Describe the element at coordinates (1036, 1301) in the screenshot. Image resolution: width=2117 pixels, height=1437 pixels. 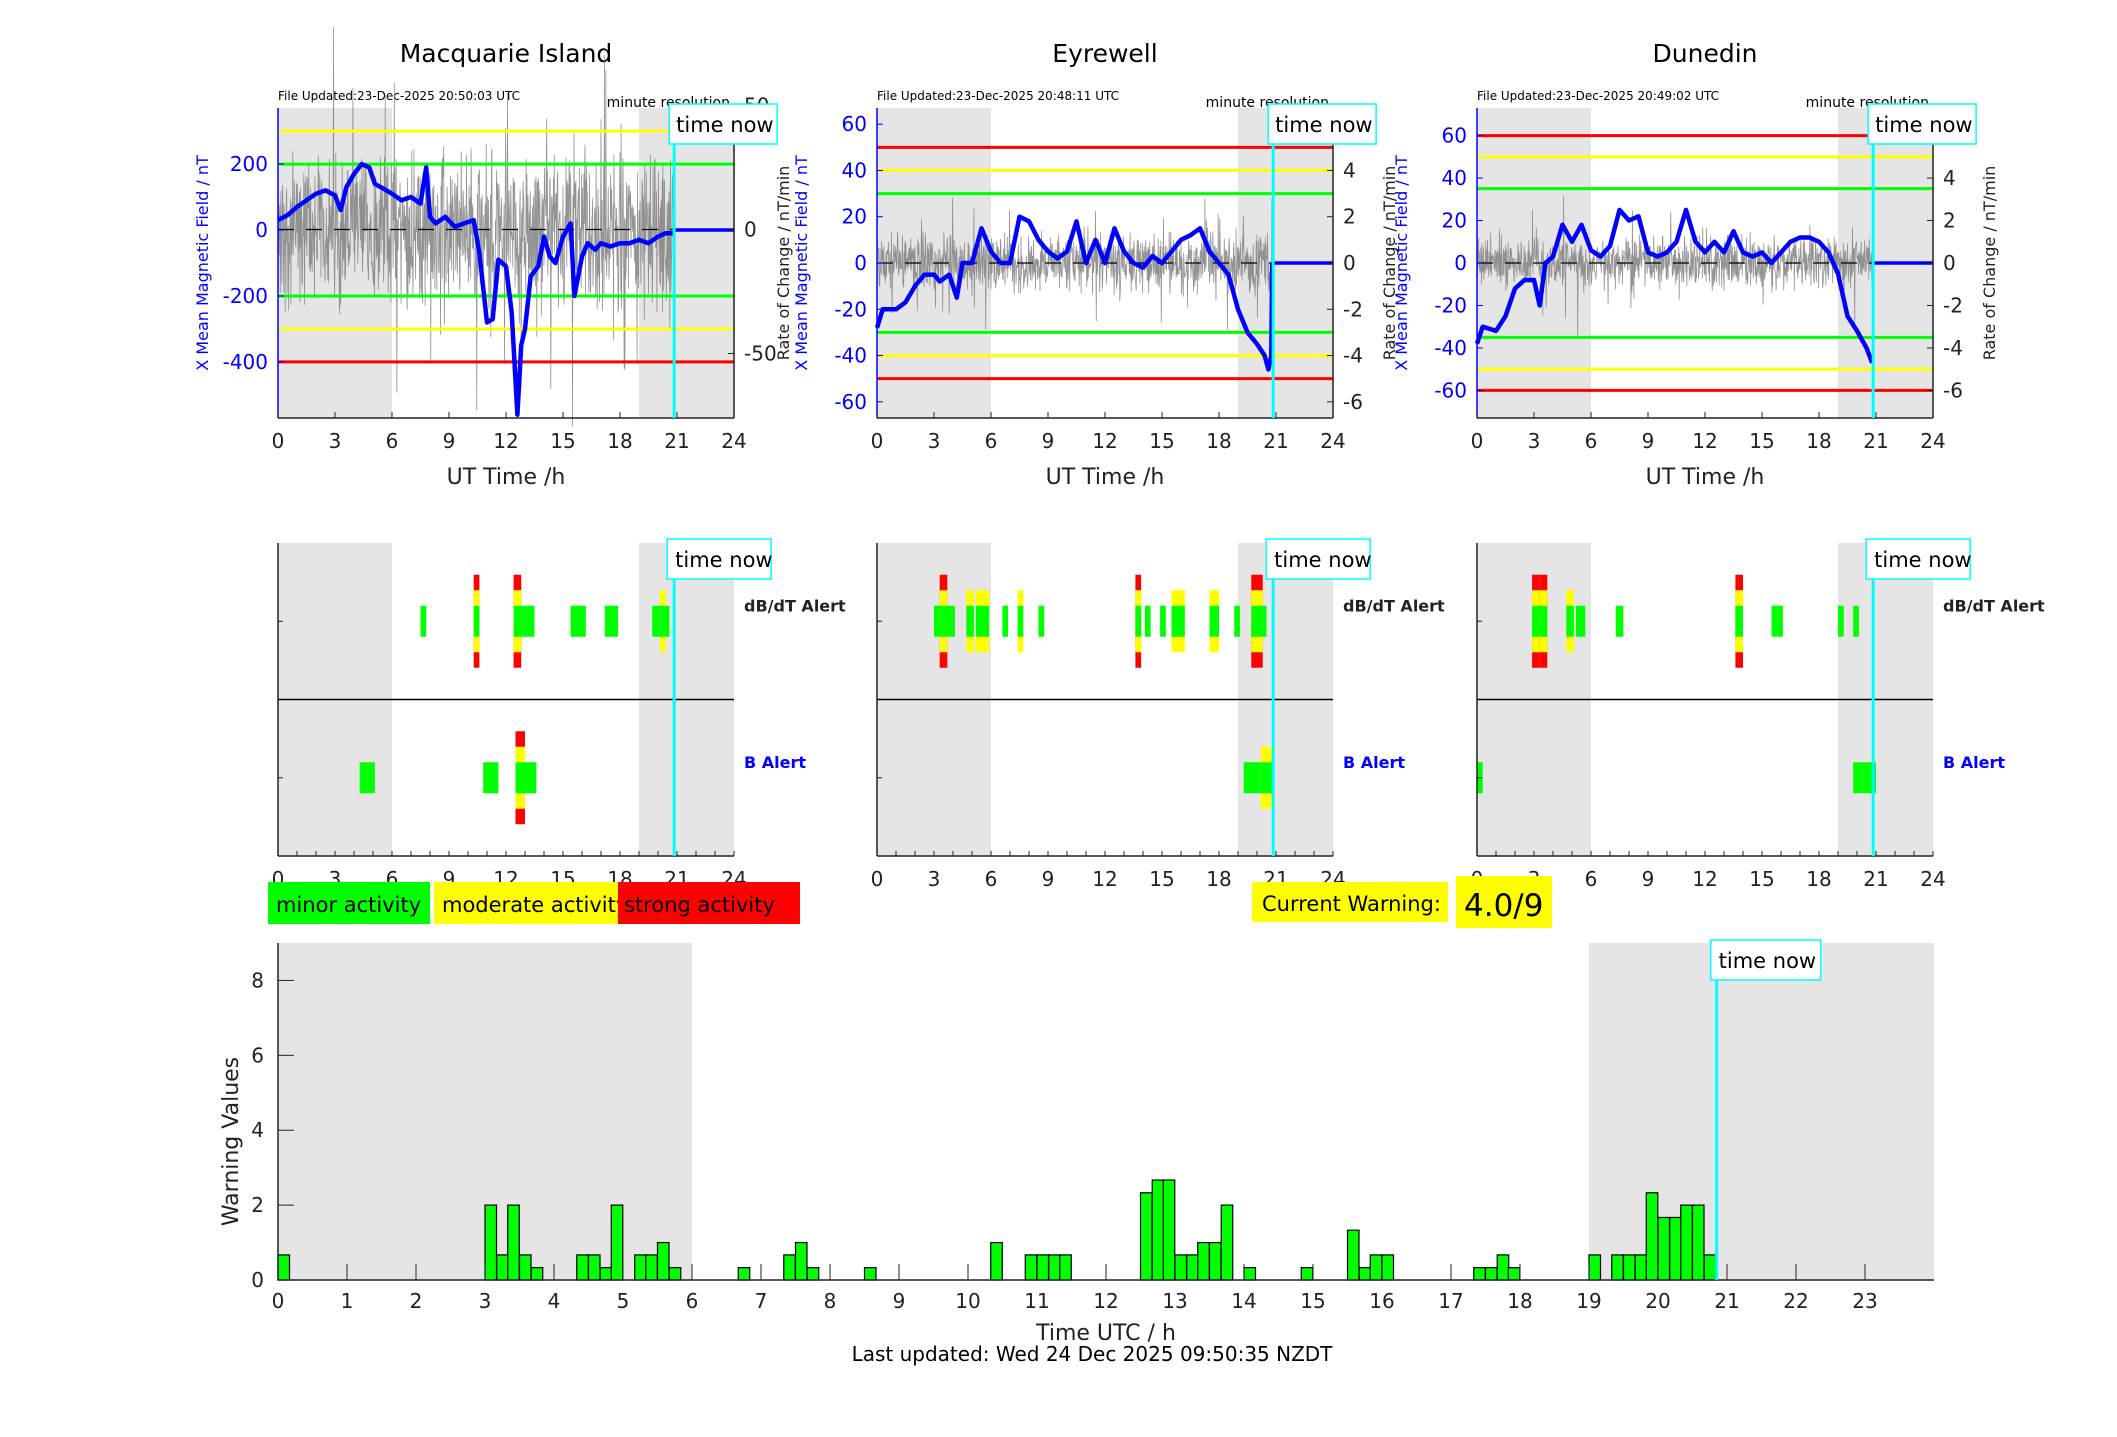
I see `x-tick-label: 11` at that location.